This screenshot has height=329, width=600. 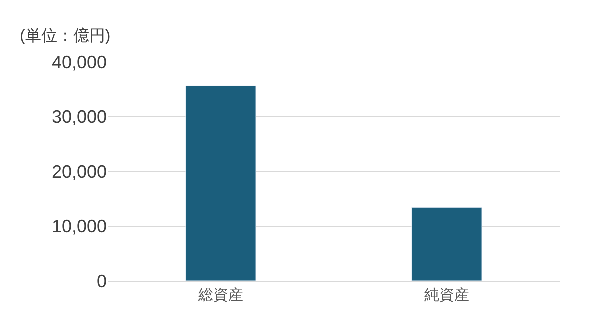 I want to click on y-tick-label: 40,000, so click(x=79, y=62).